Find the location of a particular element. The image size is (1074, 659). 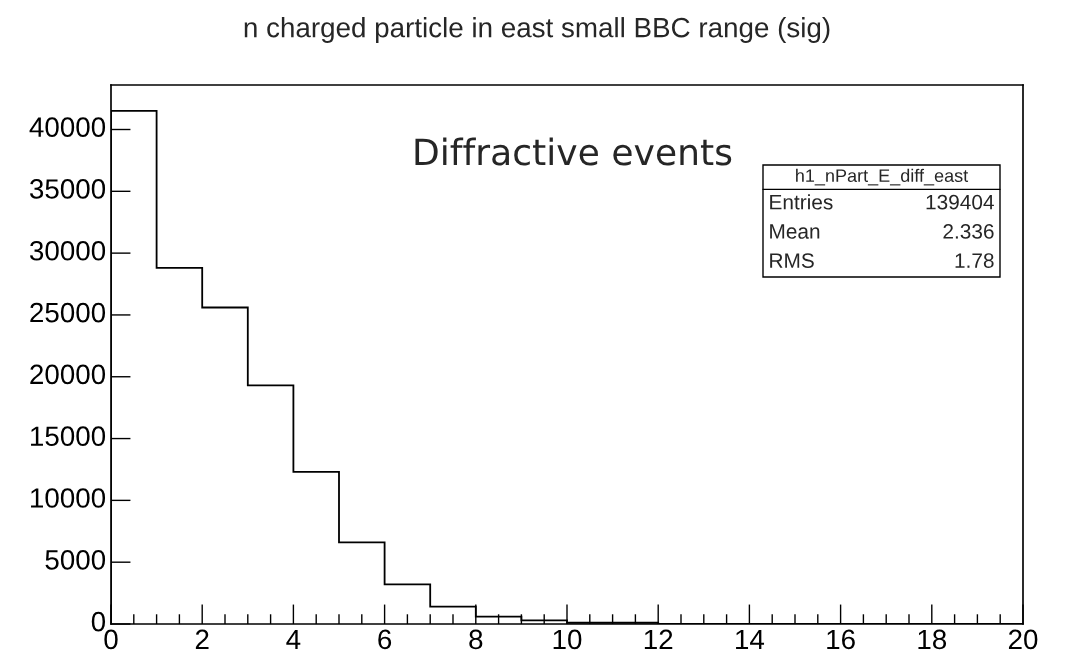

x-tick-label: 2 is located at coordinates (202, 639).